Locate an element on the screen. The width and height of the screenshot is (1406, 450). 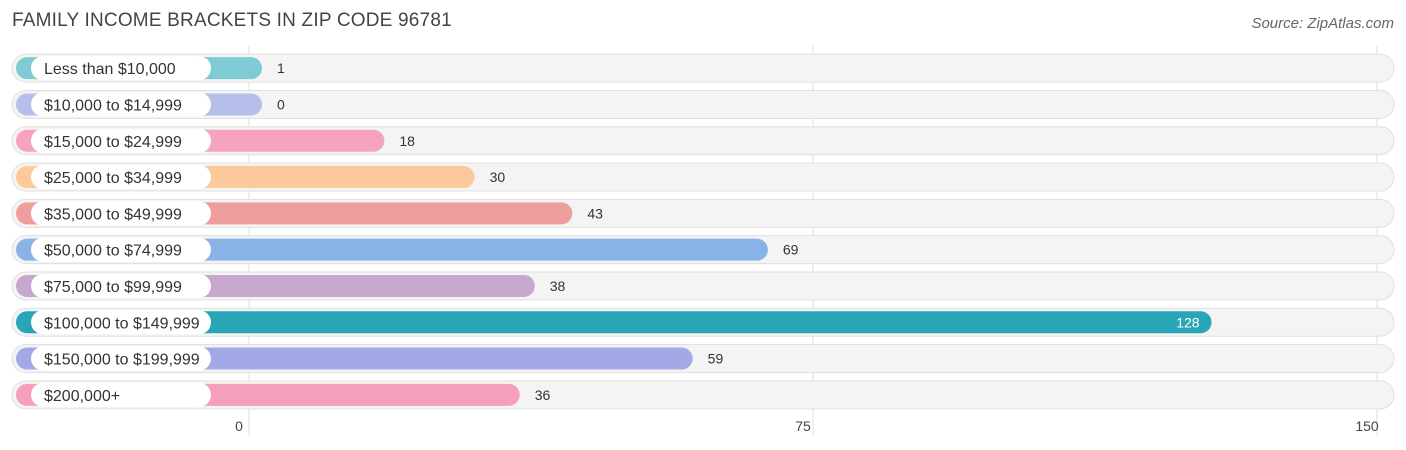
category-label: $75,000 to $99,999 is located at coordinates (113, 287).